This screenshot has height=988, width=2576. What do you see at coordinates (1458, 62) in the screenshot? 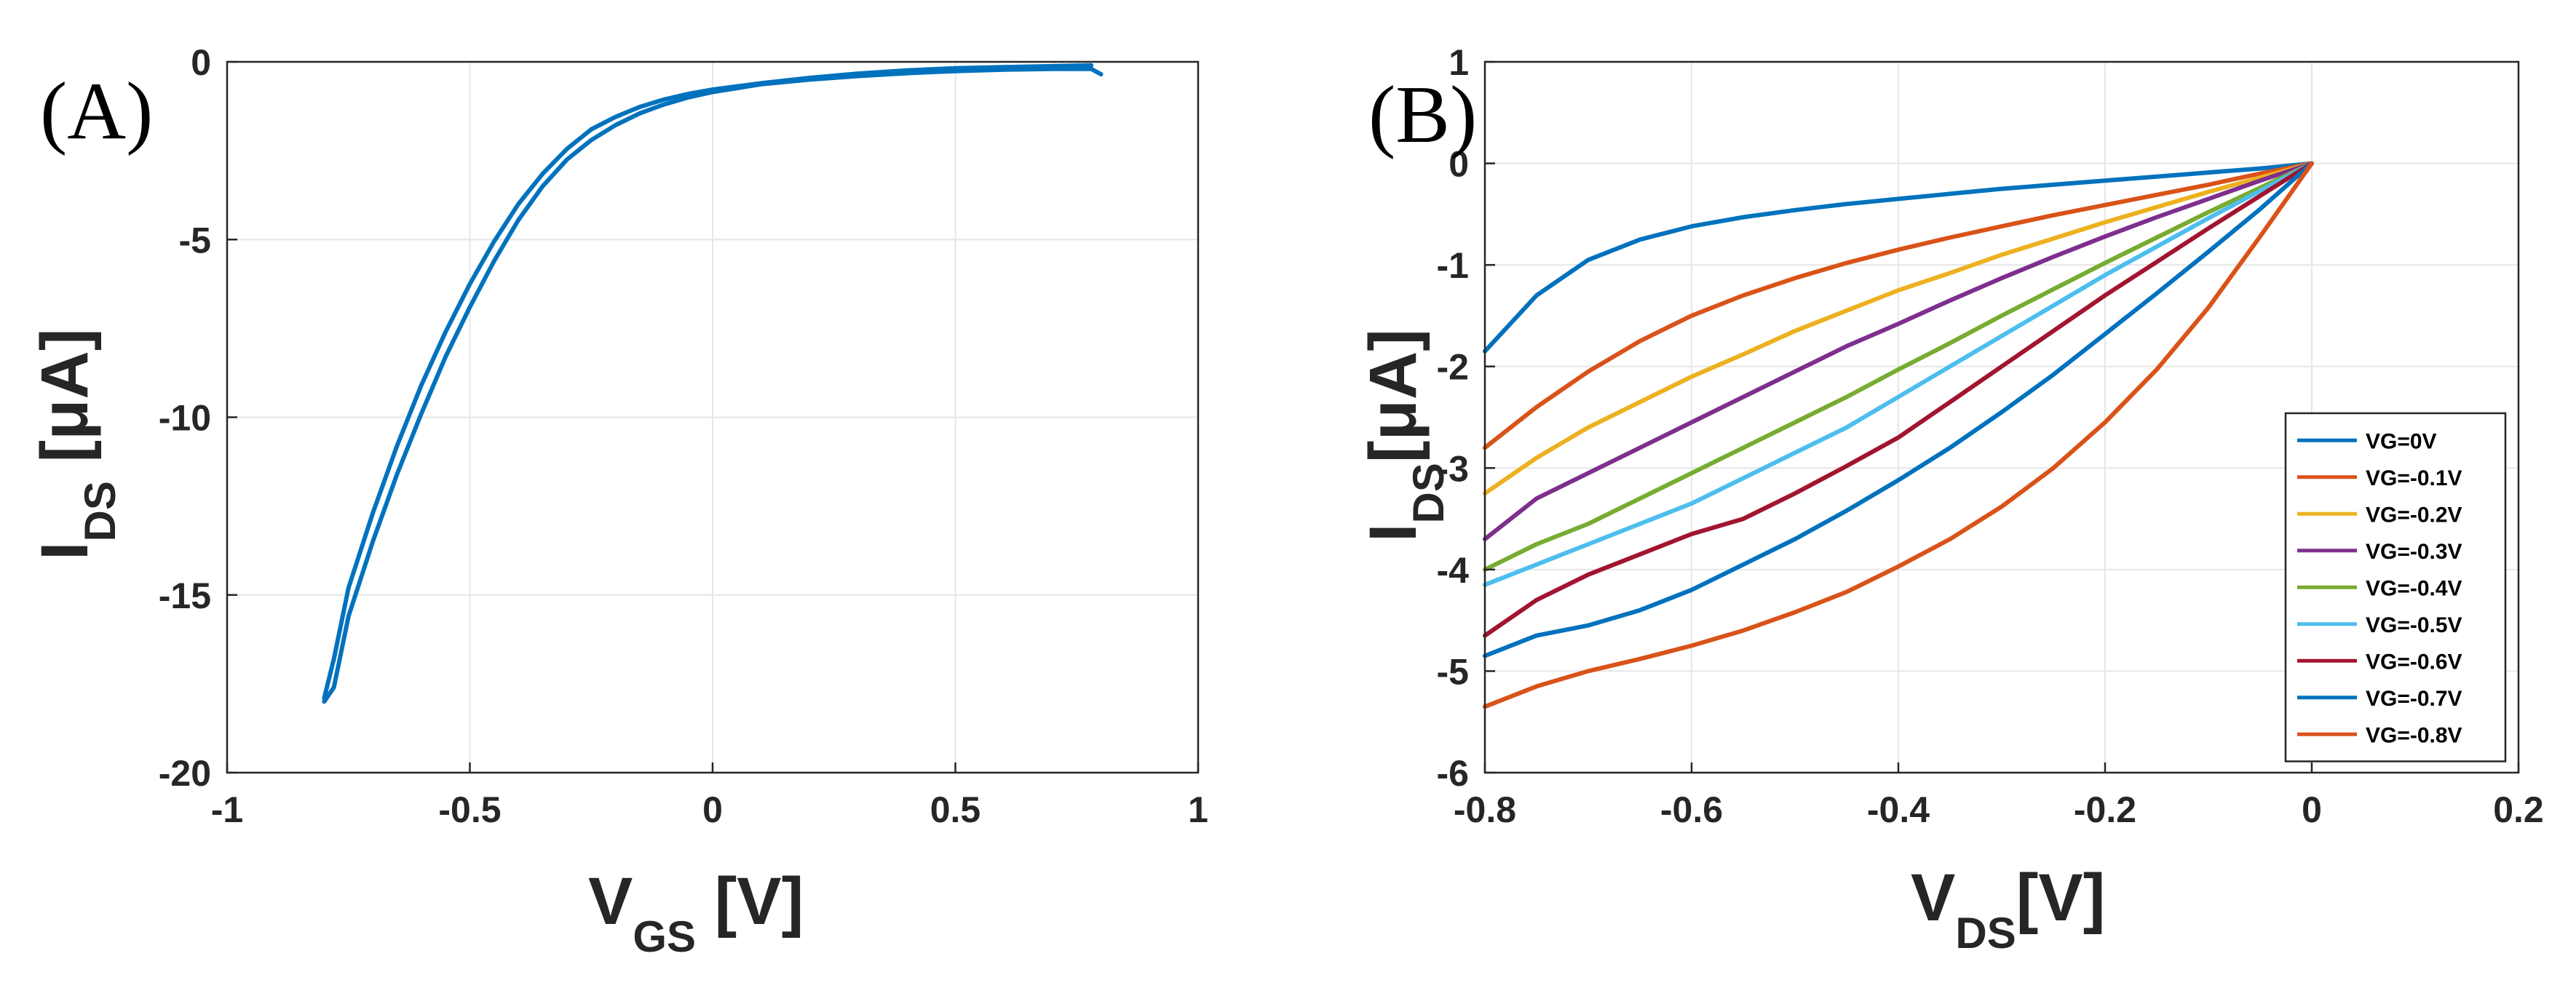
I see `y-tick-label: 1` at bounding box center [1458, 62].